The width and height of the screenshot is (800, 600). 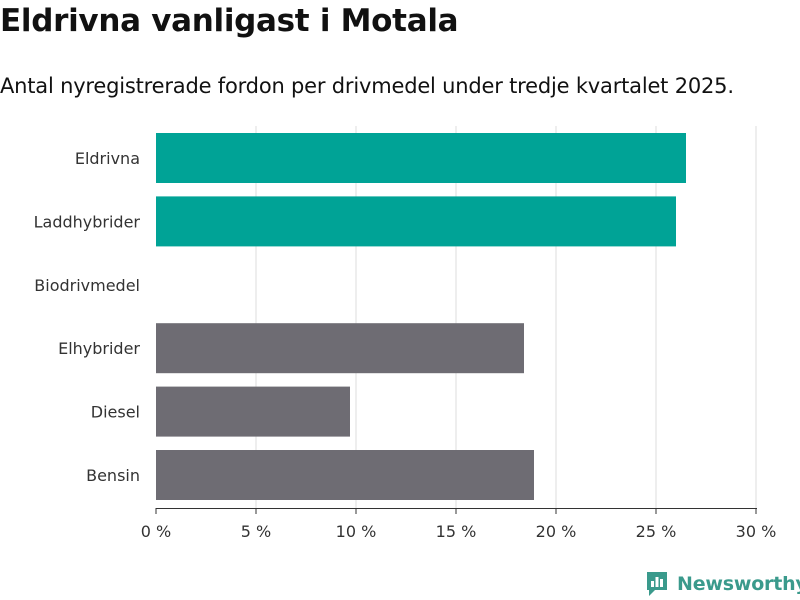 I want to click on category-label: Elhybrider, so click(x=99, y=348).